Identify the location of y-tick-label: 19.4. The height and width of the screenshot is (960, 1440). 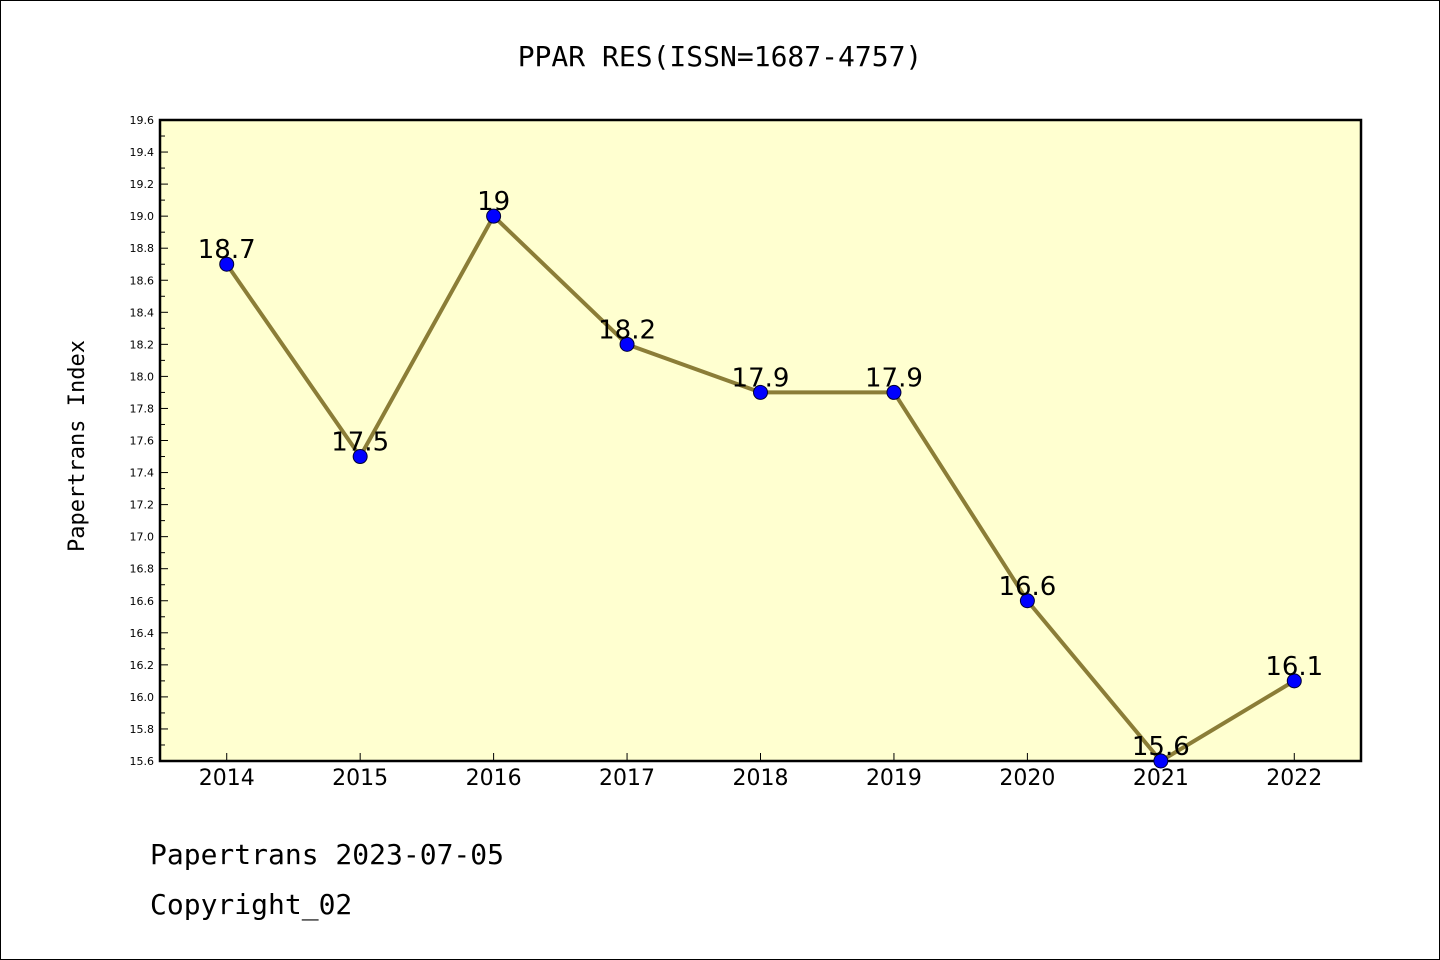
(142, 152).